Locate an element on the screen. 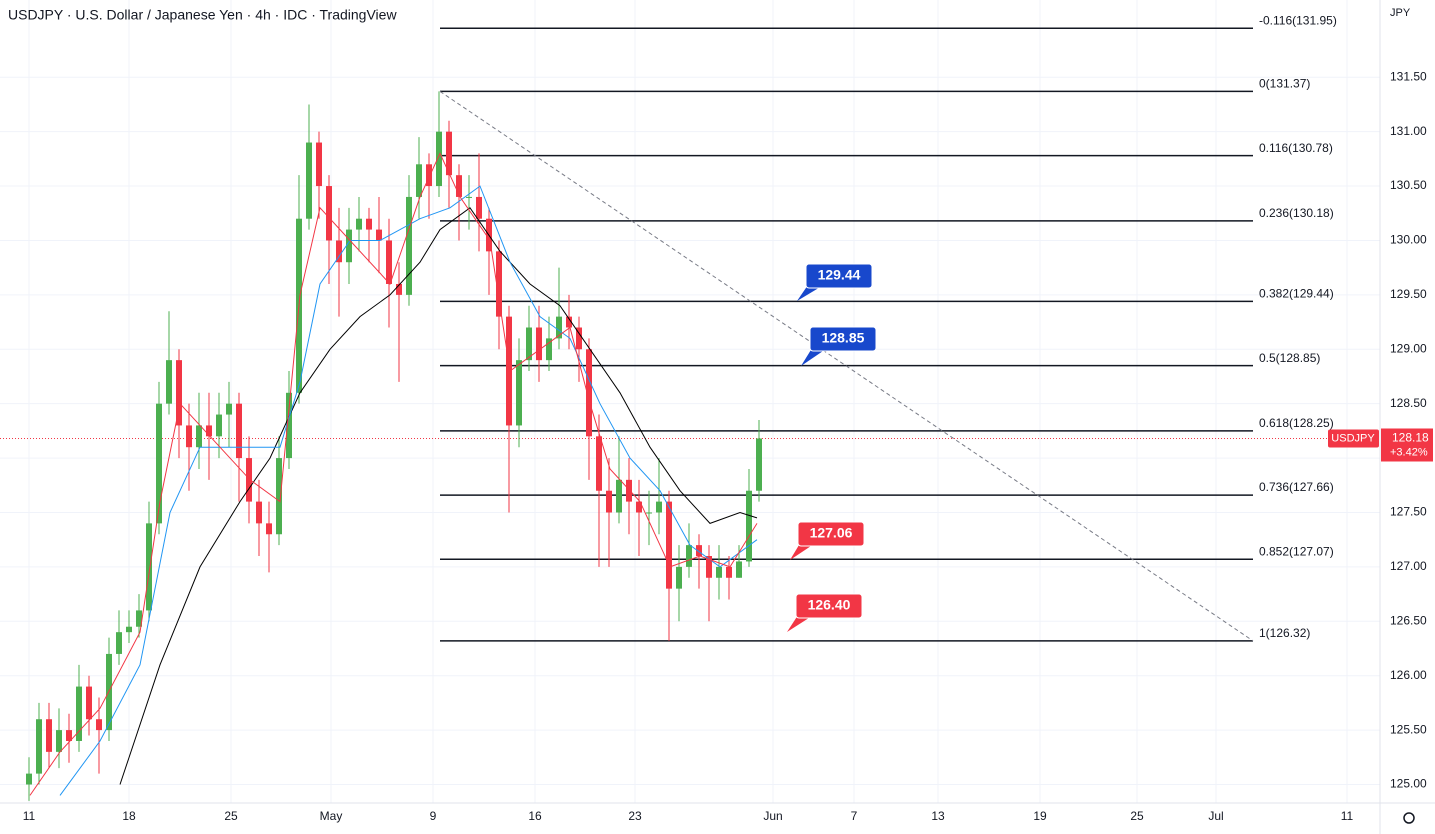 The image size is (1435, 834). fib-label: 0.618(128.25) is located at coordinates (1296, 423).